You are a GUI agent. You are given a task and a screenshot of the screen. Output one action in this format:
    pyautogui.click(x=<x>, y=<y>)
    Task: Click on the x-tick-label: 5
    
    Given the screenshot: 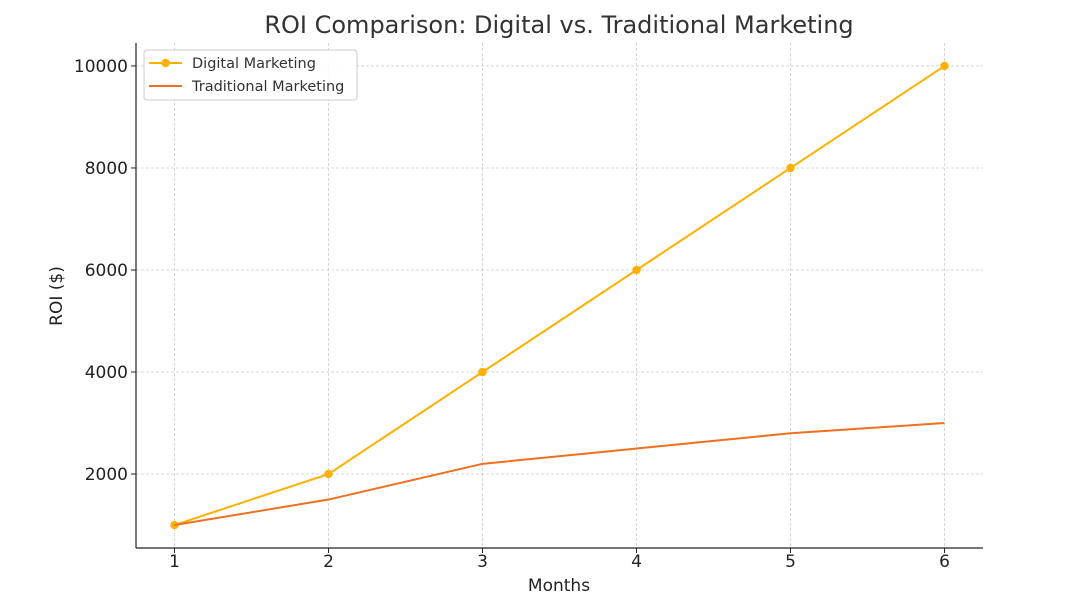 What is the action you would take?
    pyautogui.click(x=790, y=562)
    